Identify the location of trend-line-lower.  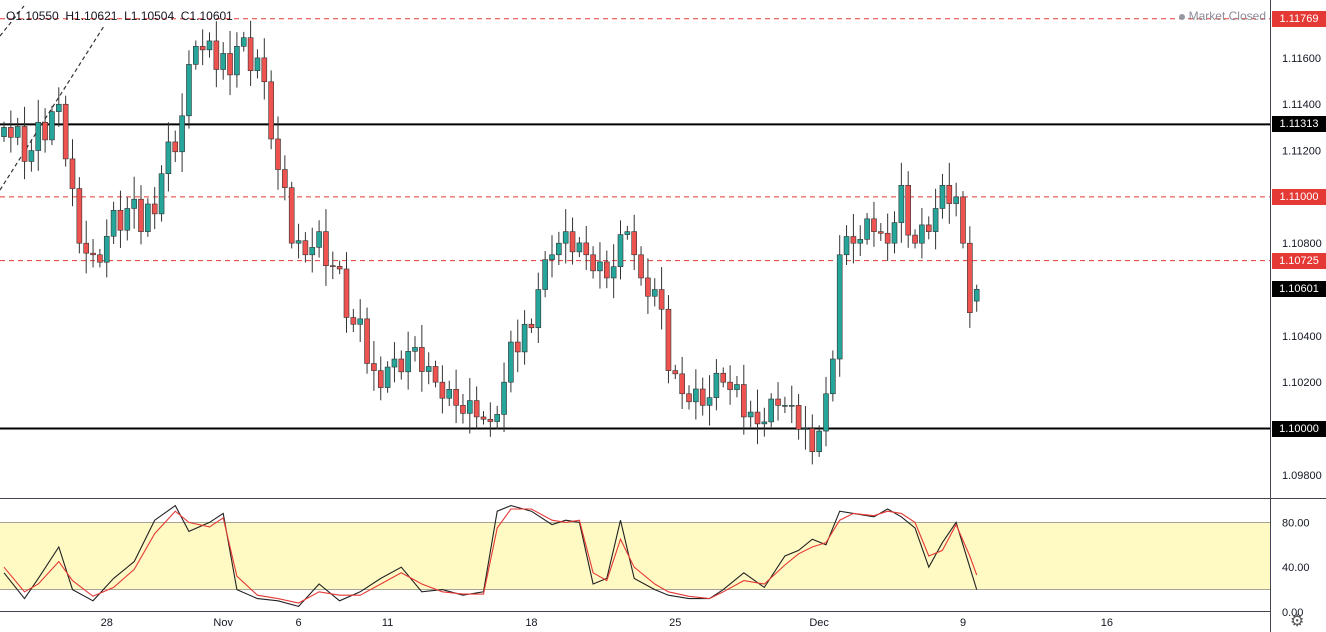
(52, 108).